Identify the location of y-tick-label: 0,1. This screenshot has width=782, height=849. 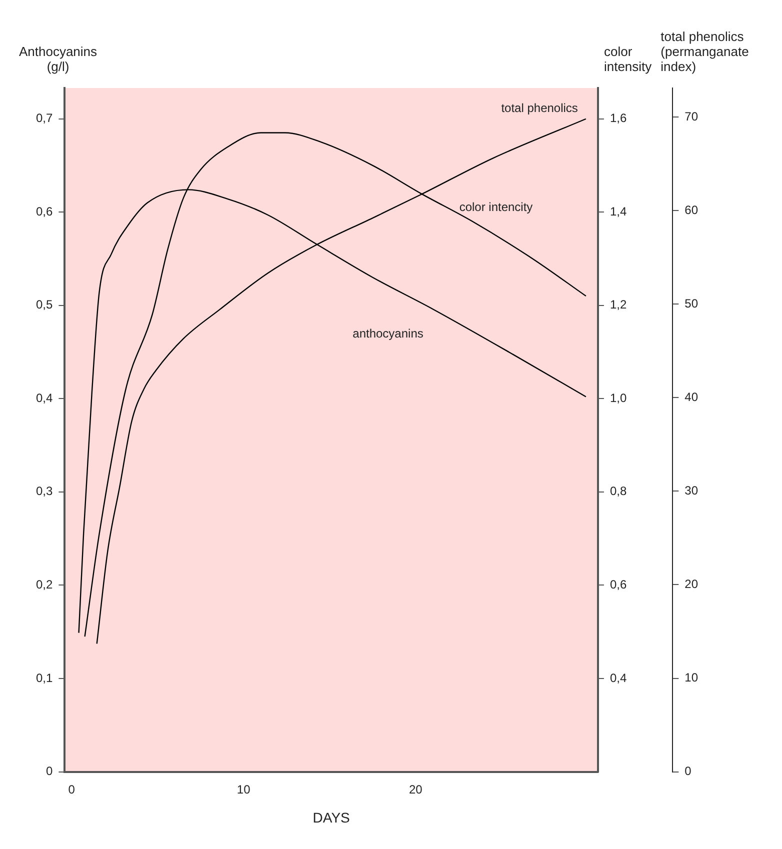
(44, 677).